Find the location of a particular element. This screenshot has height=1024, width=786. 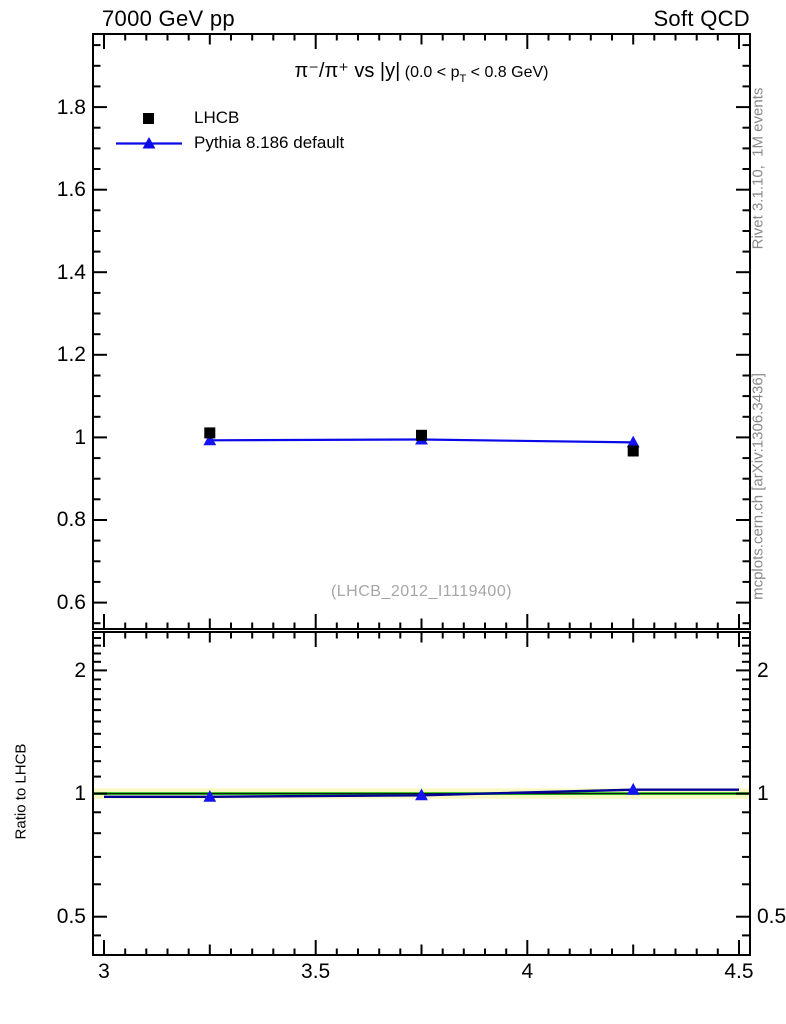

ratio-y-tick-label-right: 1 is located at coordinates (763, 794).